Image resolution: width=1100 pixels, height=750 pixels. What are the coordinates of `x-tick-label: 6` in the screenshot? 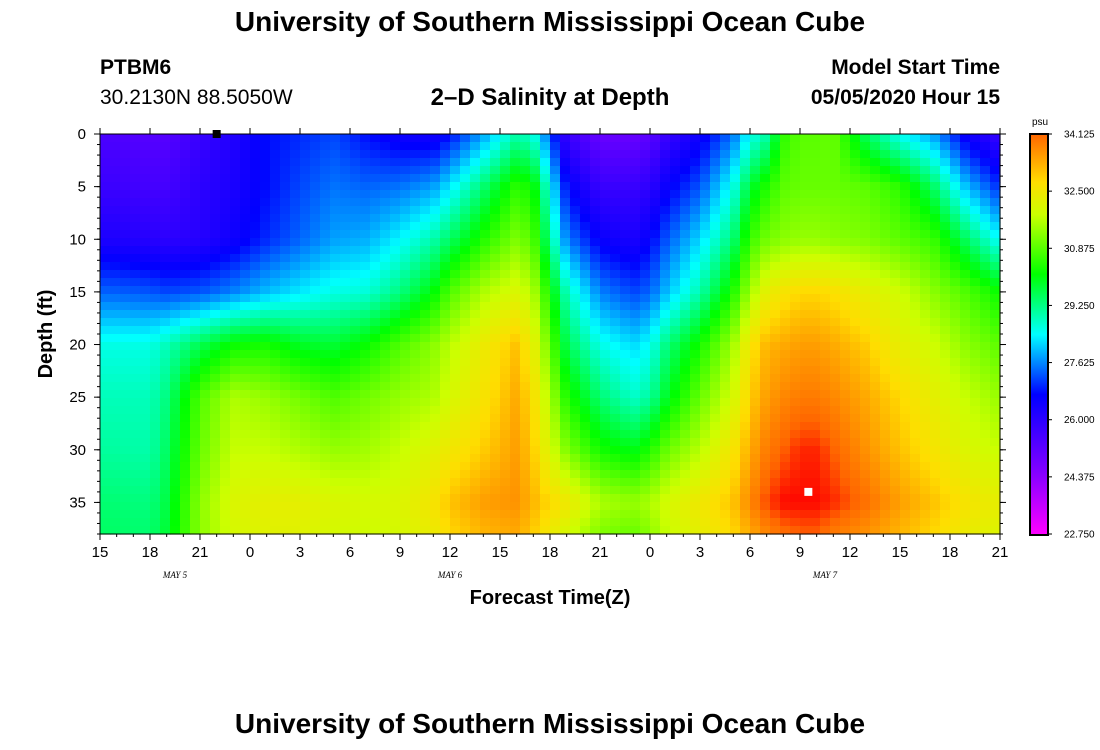 It's located at (350, 552).